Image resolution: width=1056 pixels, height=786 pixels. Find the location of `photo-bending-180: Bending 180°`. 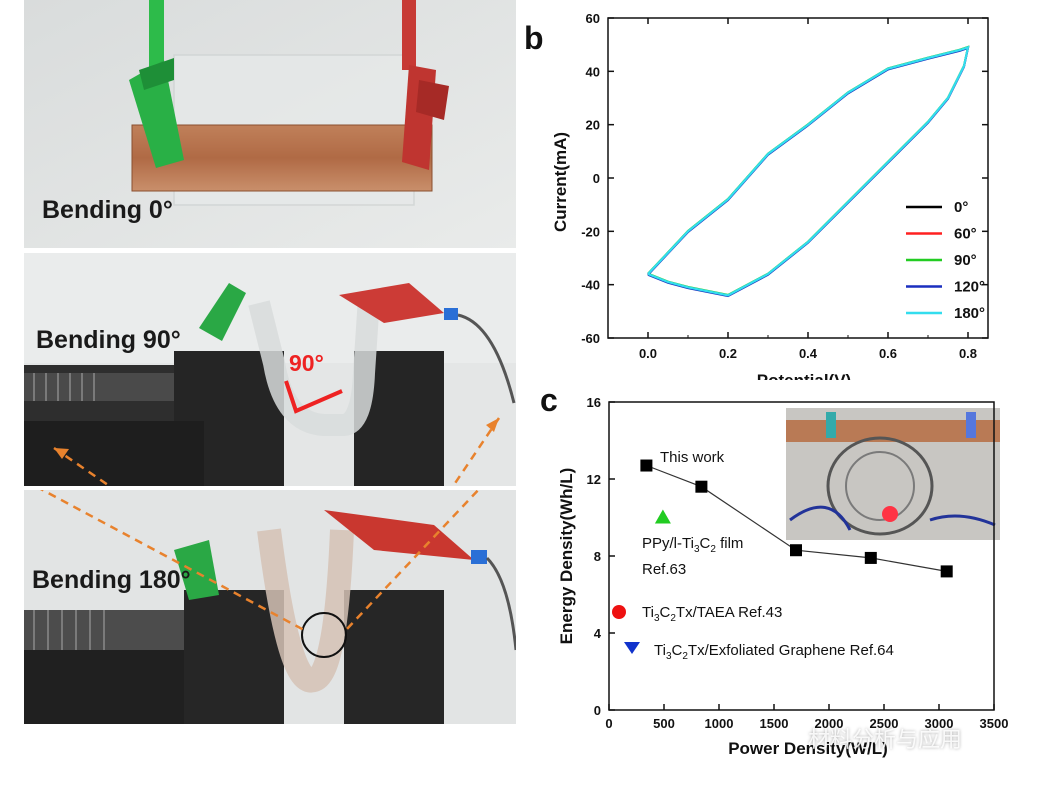

photo-bending-180: Bending 180° is located at coordinates (270, 607).